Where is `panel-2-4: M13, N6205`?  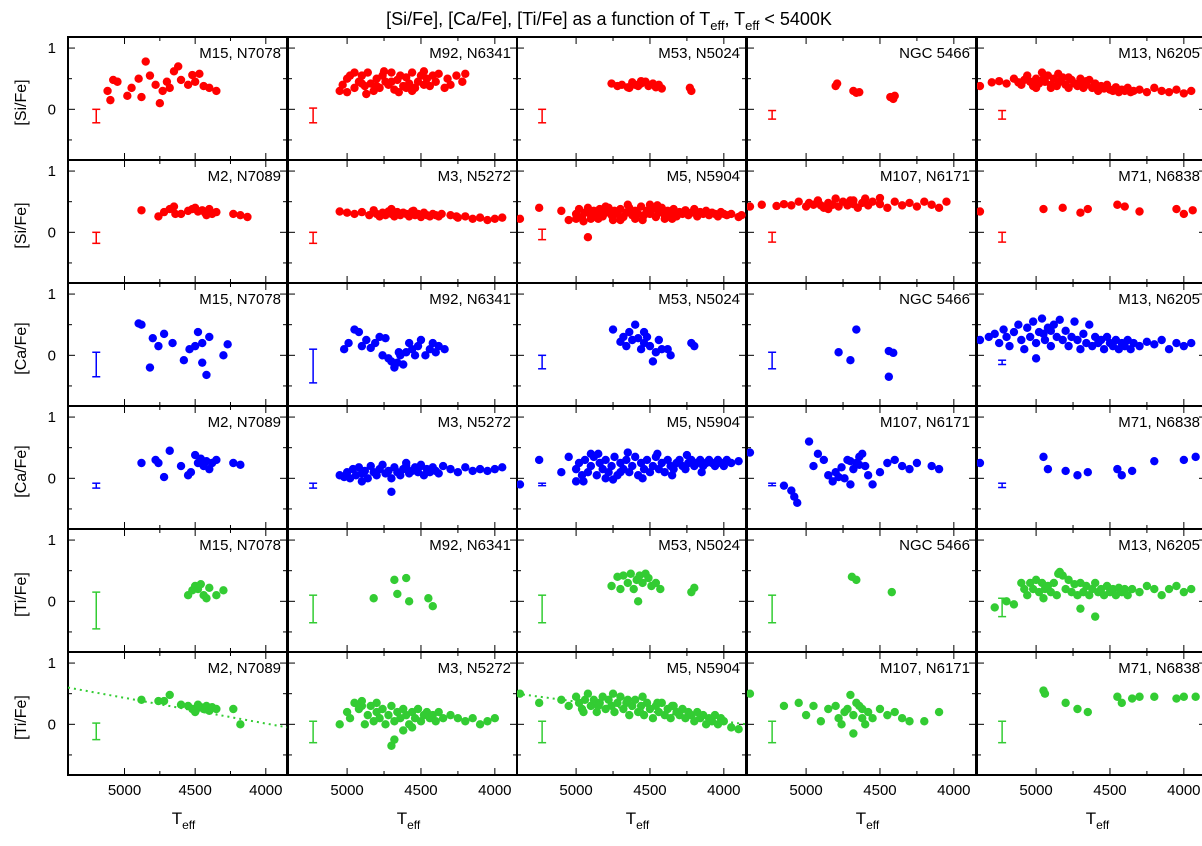
panel-2-4: M13, N6205 is located at coordinates (1089, 344).